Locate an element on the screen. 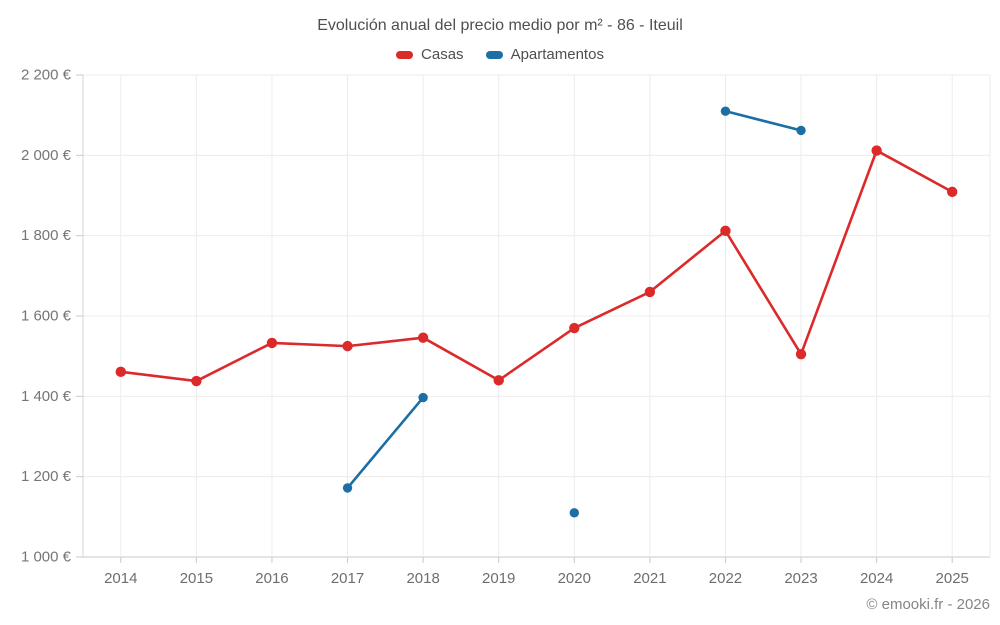 The height and width of the screenshot is (625, 1000). apartamentos-legend-swatch-icon is located at coordinates (494, 54).